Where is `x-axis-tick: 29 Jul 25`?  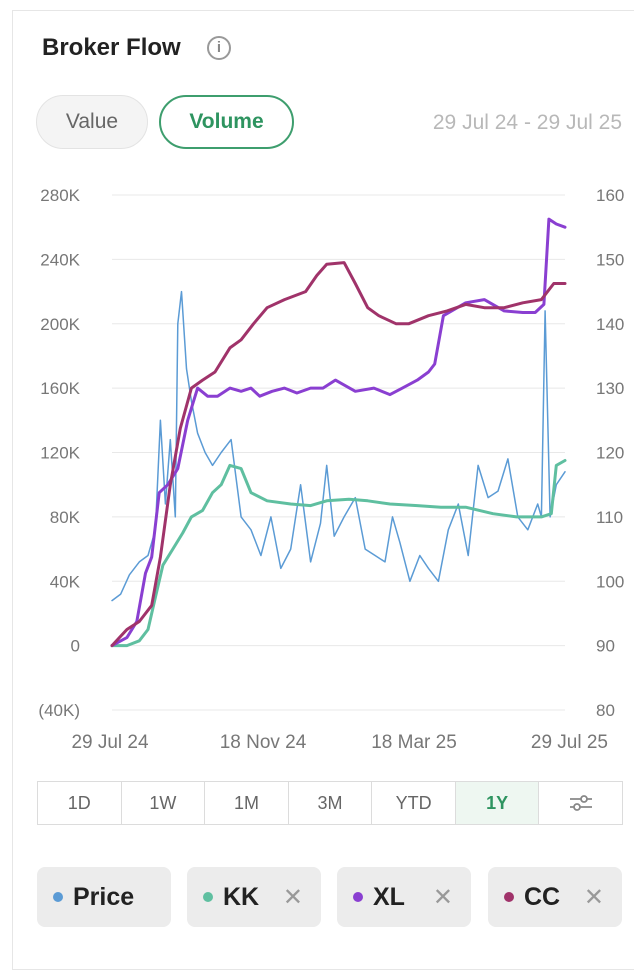 x-axis-tick: 29 Jul 25 is located at coordinates (569, 742).